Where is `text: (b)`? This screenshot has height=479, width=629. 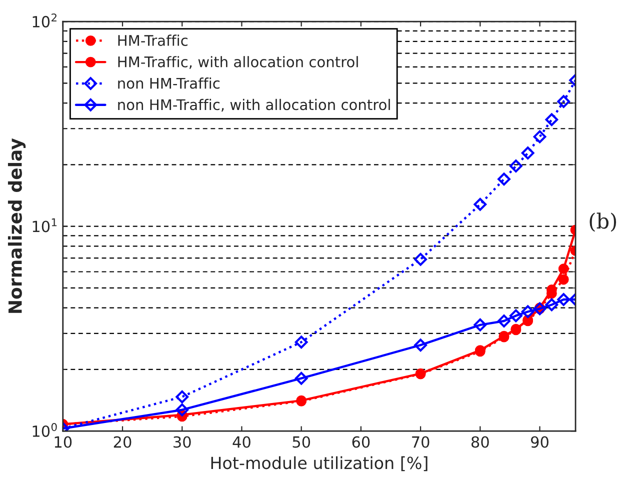 text: (b) is located at coordinates (603, 222).